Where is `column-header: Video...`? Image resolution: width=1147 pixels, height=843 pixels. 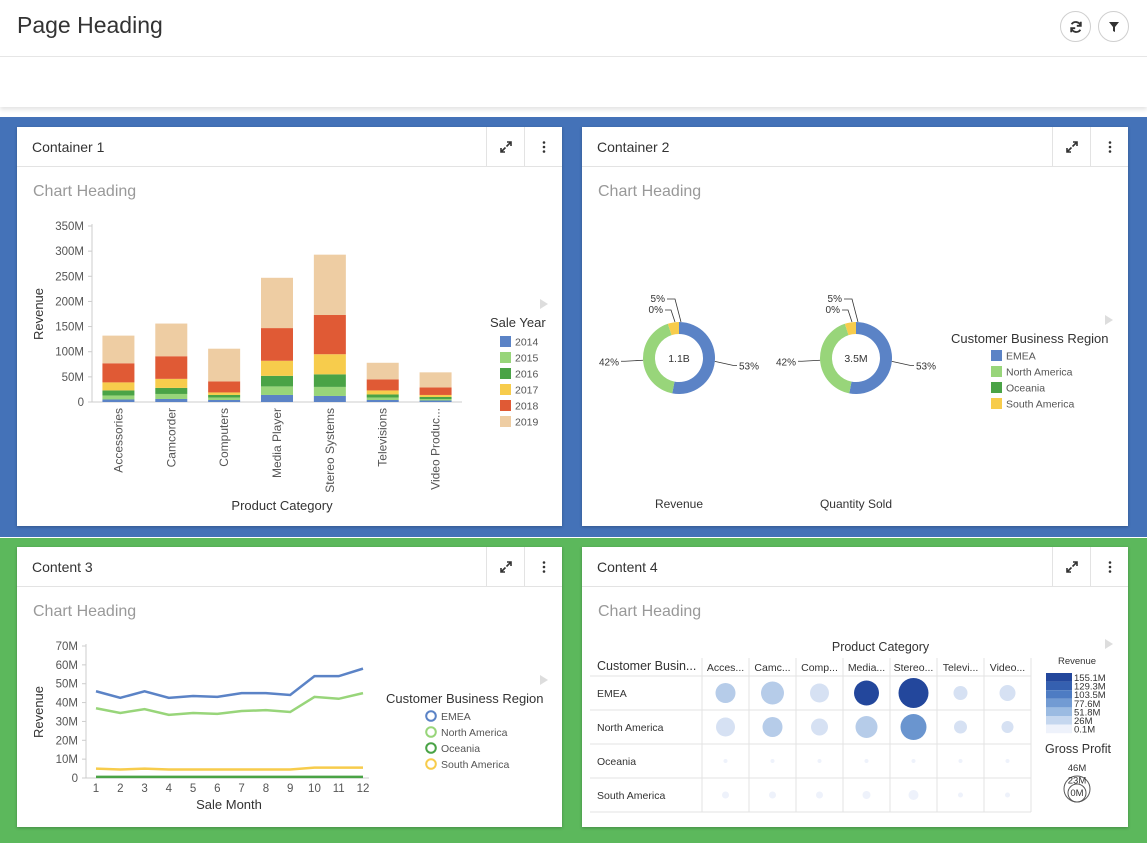 column-header: Video... is located at coordinates (1007, 668).